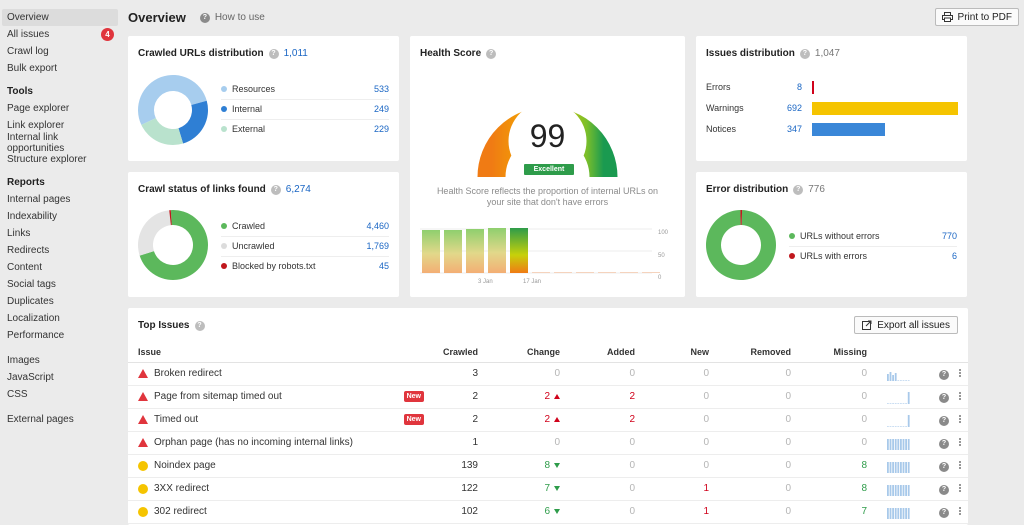 This screenshot has width=1024, height=525. Describe the element at coordinates (176, 419) in the screenshot. I see `issue-name-link: Timed out` at that location.